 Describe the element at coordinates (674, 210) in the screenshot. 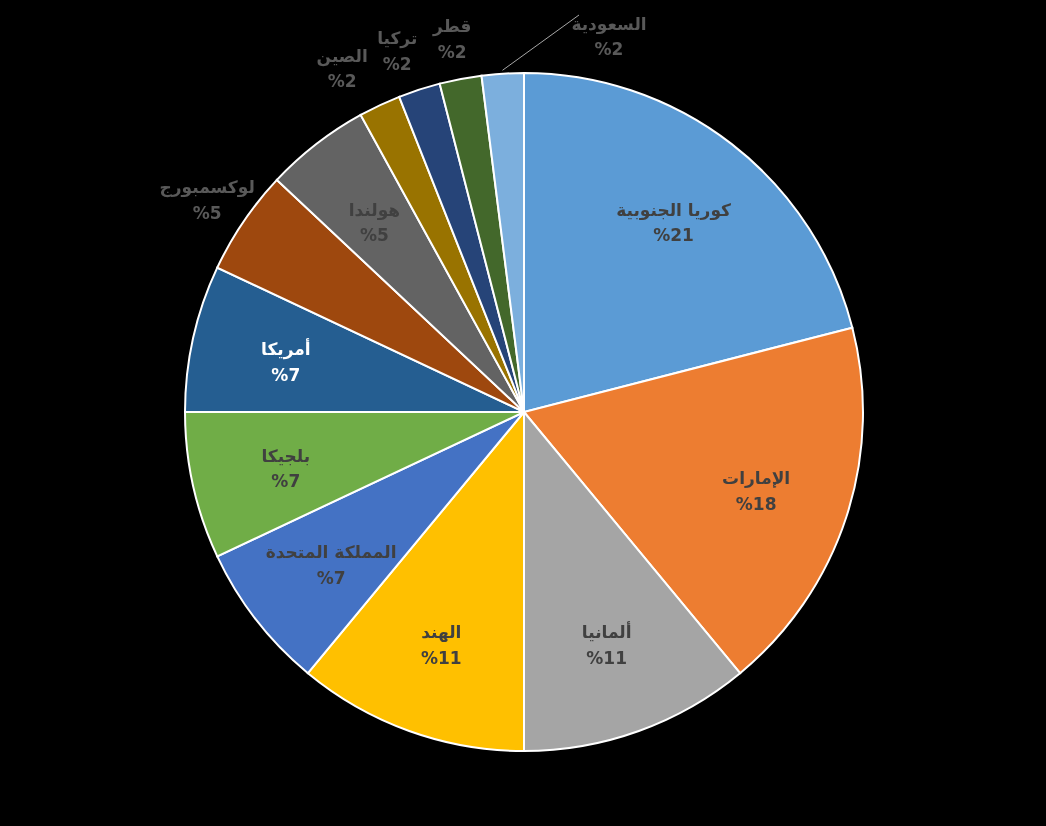

I see `slice-label: كوريا الجنوبية` at that location.